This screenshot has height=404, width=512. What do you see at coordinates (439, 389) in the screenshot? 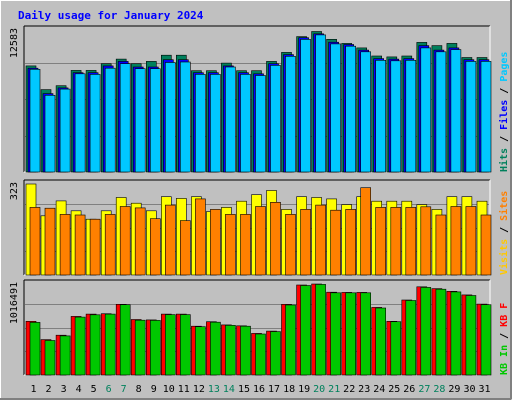
I see `x-tick-label-day-28: 28` at bounding box center [439, 389].